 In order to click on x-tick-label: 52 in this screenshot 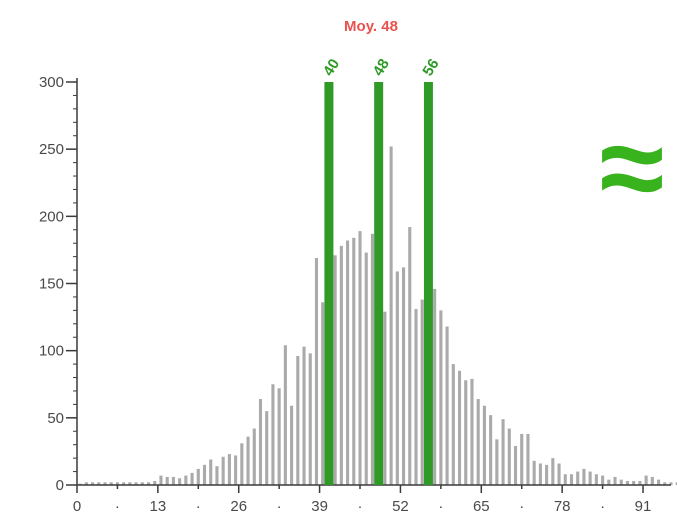, I will do `click(400, 506)`.